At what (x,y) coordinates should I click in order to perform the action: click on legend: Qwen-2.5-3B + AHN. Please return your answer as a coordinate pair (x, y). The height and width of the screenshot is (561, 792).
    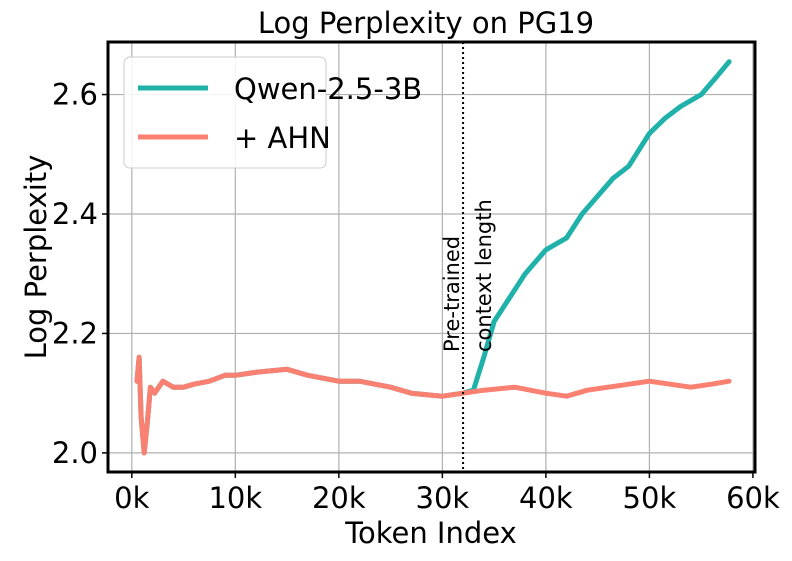
    Looking at the image, I should click on (272, 112).